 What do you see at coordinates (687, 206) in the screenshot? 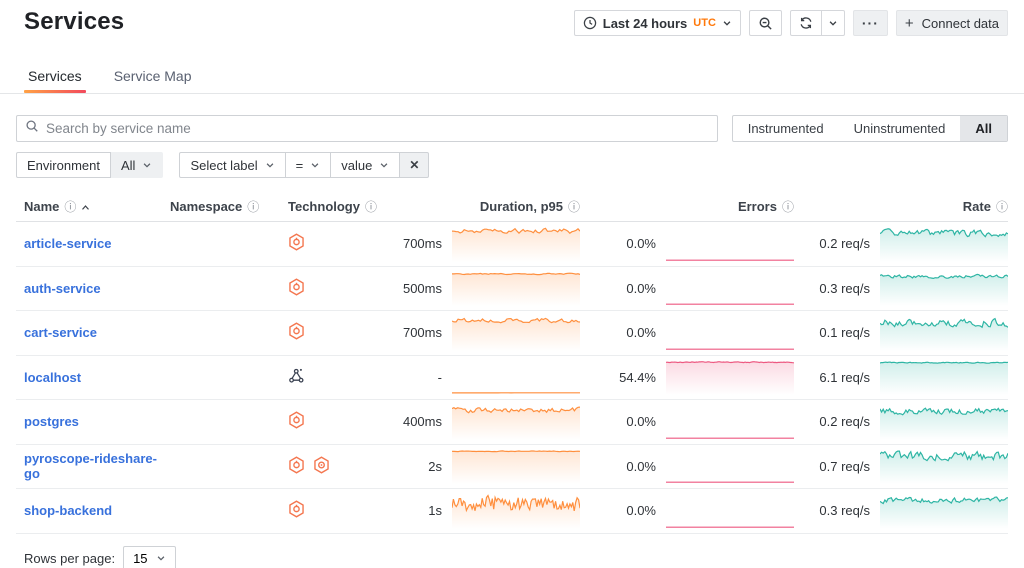
I see `column-header-errors: Errors ⓘ` at bounding box center [687, 206].